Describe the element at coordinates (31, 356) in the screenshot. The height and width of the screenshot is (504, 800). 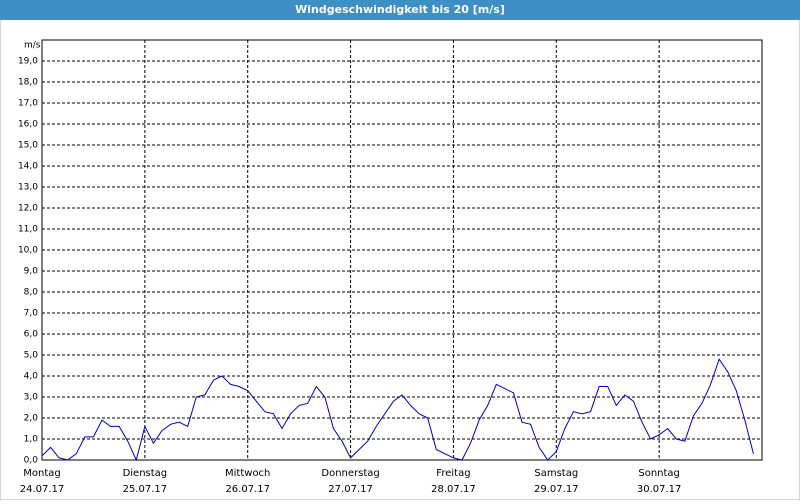
I see `y-tick-label: 5,0` at that location.